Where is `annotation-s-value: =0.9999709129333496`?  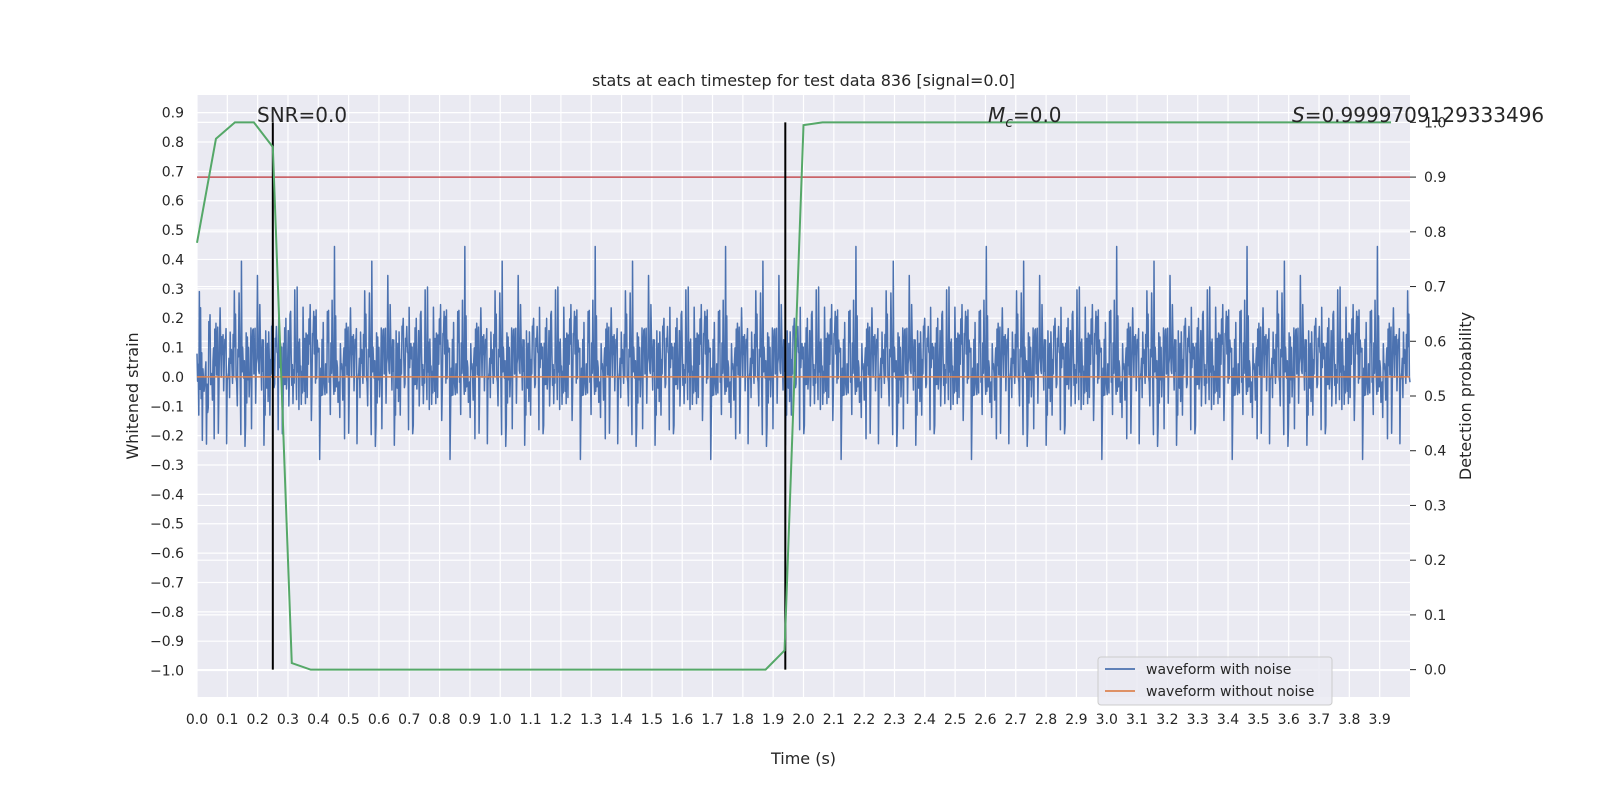
annotation-s-value: =0.9999709129333496 is located at coordinates (1424, 115).